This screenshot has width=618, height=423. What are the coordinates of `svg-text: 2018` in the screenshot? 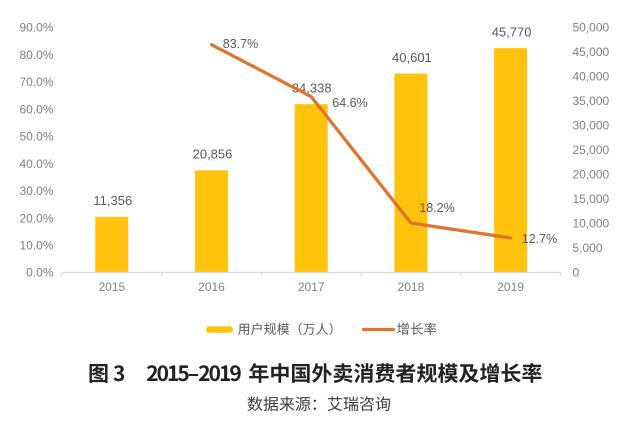 It's located at (411, 287).